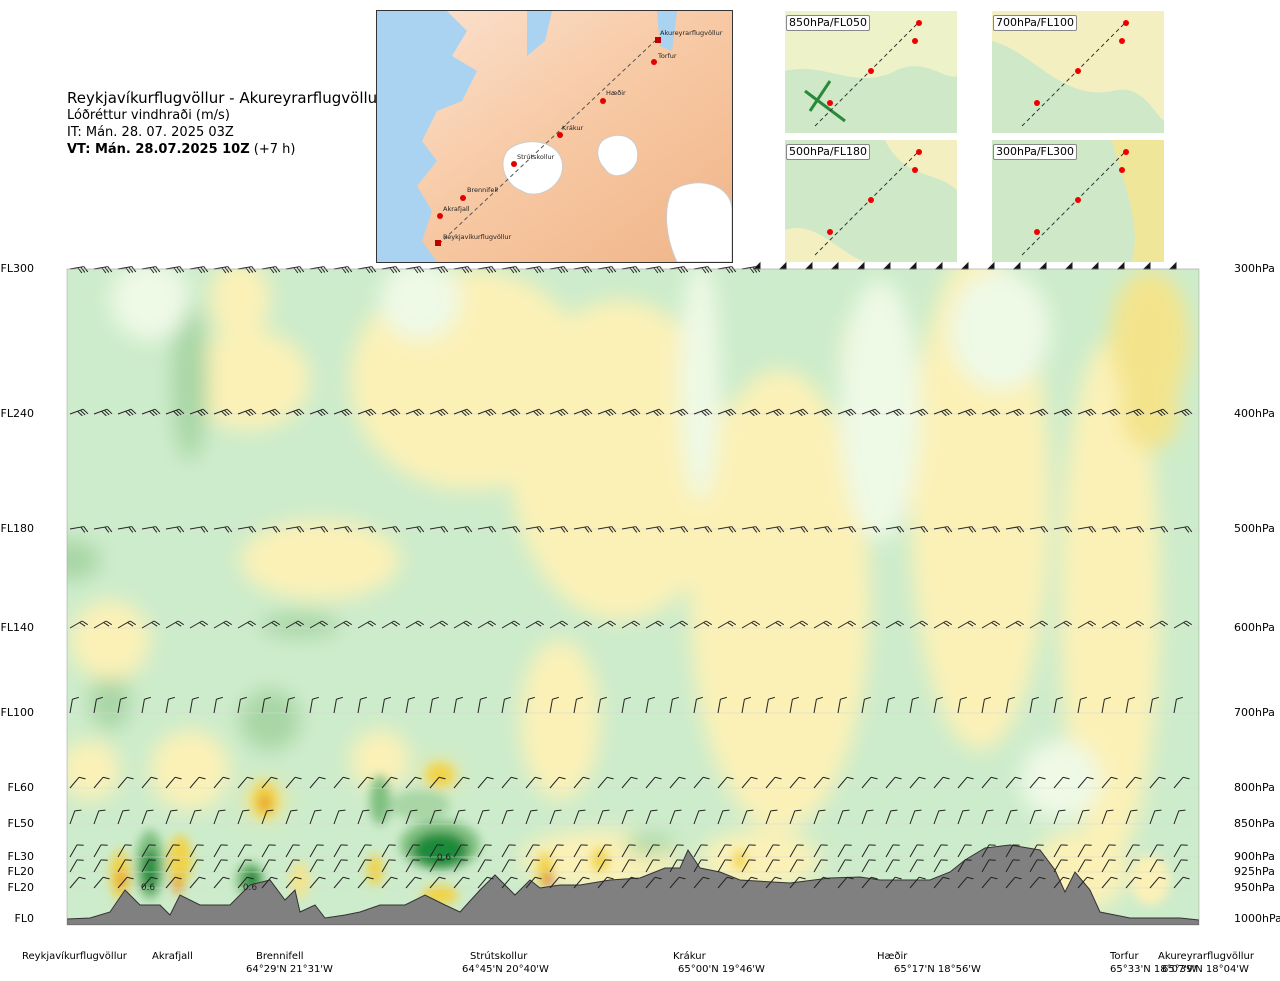 This screenshot has height=981, width=1280. What do you see at coordinates (280, 956) in the screenshot?
I see `route-point-name: Brennifell` at bounding box center [280, 956].